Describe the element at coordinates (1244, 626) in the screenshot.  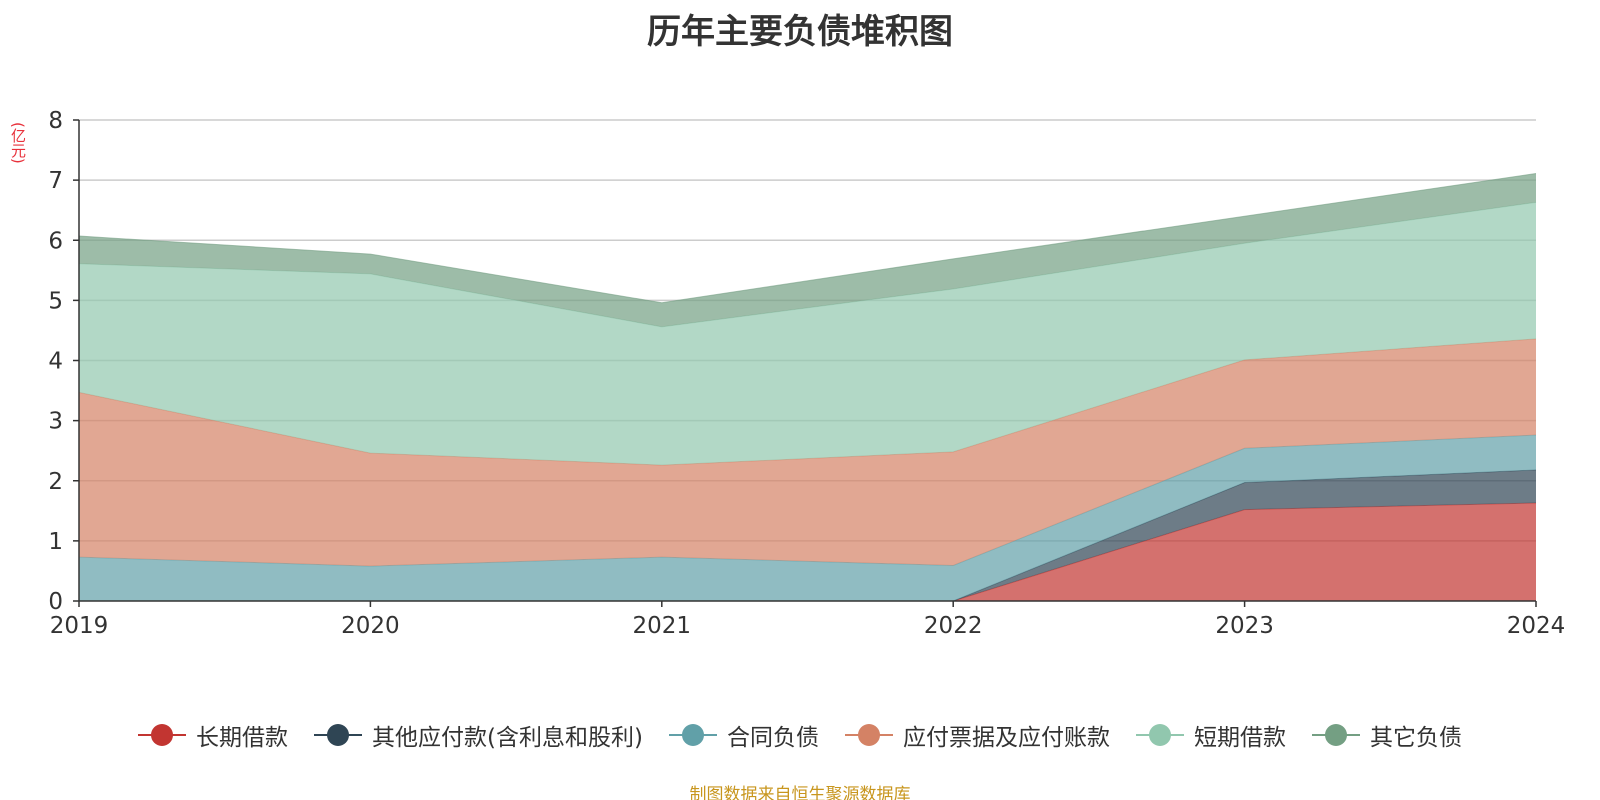
I see `x-tick-label-2023: 2023` at that location.